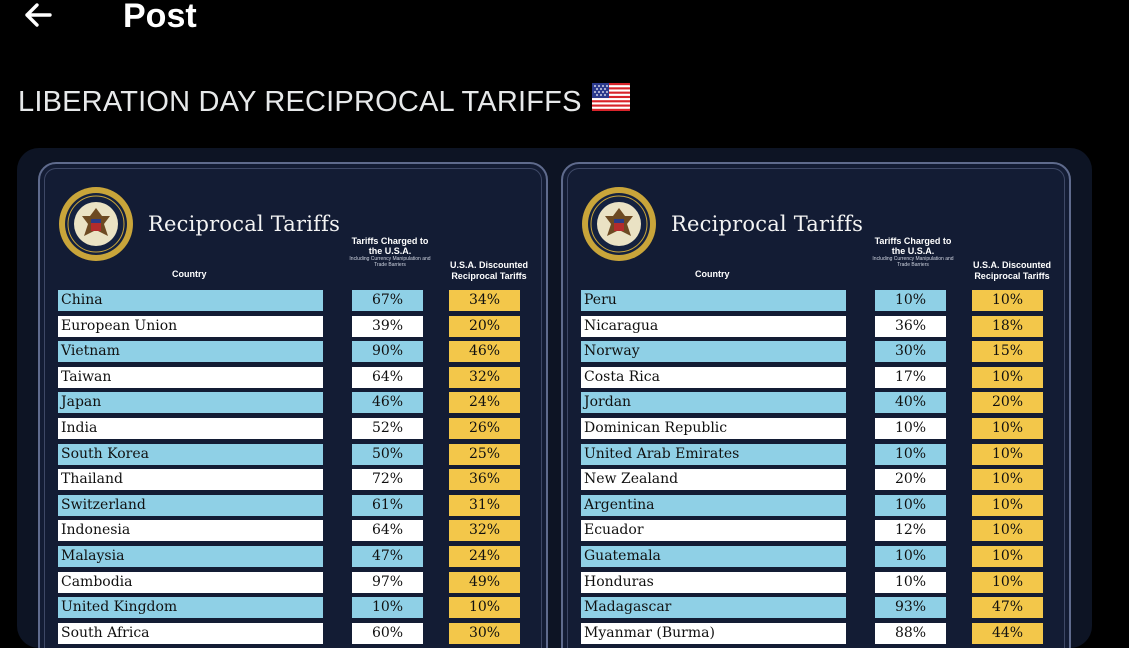 The image size is (1129, 648). I want to click on tariff-discounted-cell: 30%, so click(484, 633).